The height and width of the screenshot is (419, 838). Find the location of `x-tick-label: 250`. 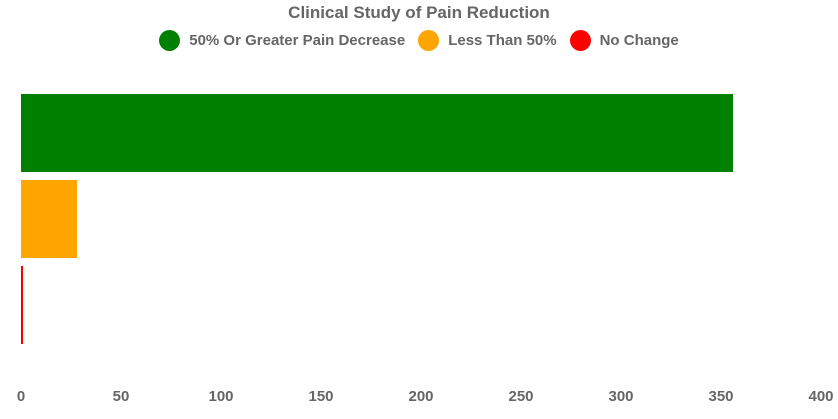

x-tick-label: 250 is located at coordinates (521, 396).